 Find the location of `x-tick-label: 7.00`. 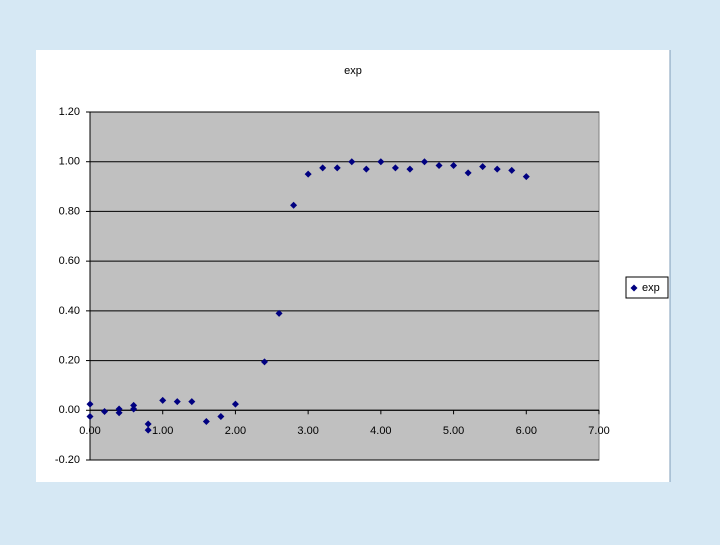

x-tick-label: 7.00 is located at coordinates (598, 431).